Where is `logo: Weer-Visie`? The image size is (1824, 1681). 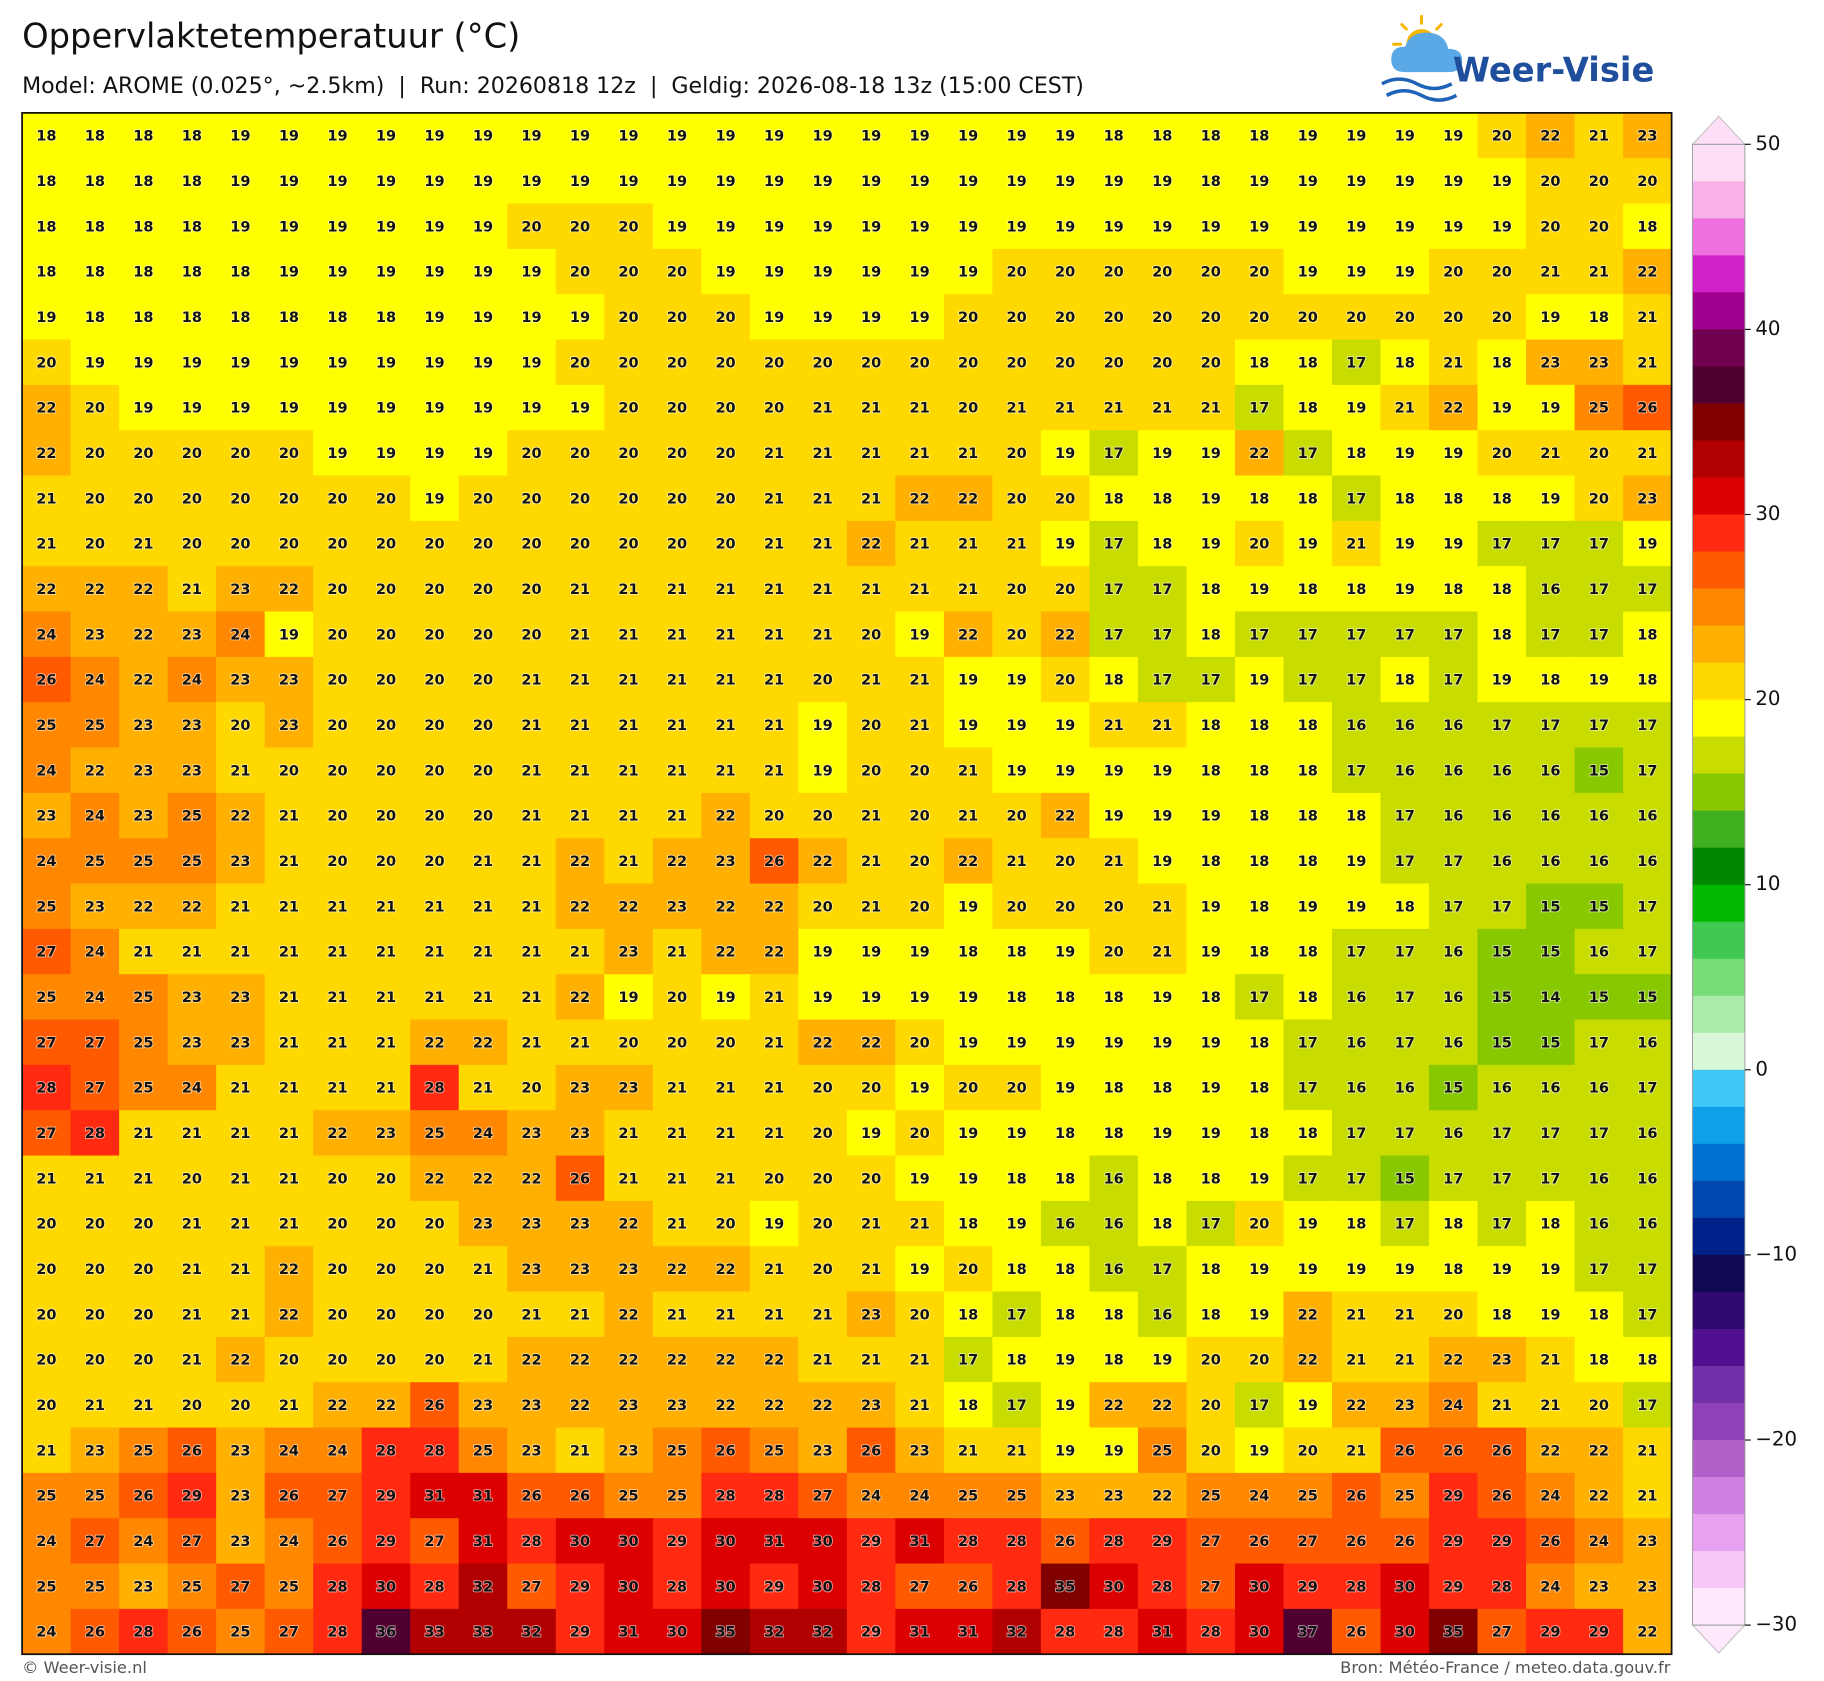
logo: Weer-Visie is located at coordinates (1517, 58).